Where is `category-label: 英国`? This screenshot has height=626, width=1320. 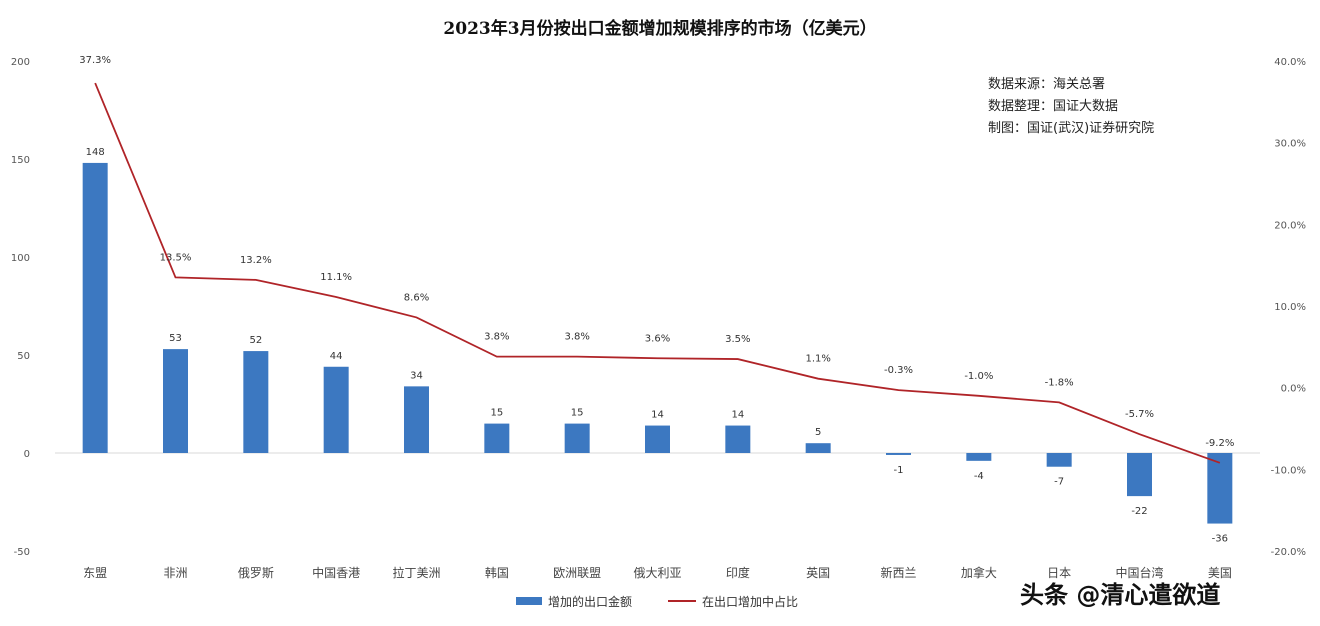 category-label: 英国 is located at coordinates (818, 573).